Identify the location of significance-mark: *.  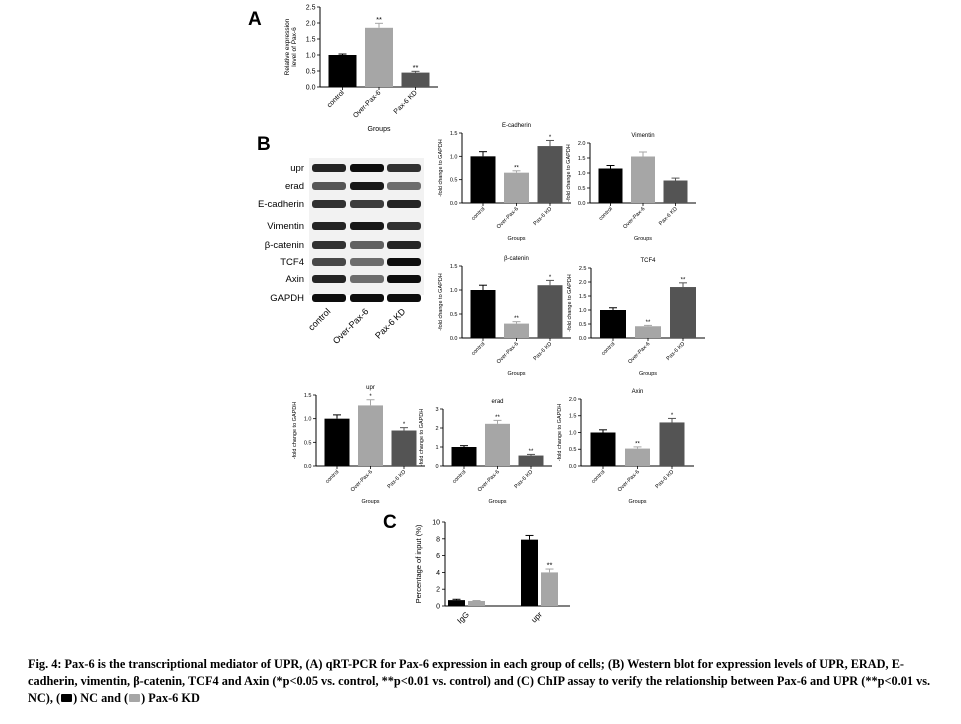
(550, 138).